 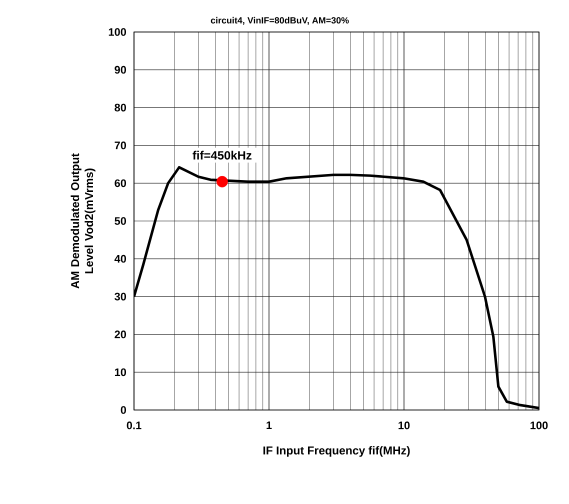 I want to click on y-tick-label: 30, so click(x=120, y=296).